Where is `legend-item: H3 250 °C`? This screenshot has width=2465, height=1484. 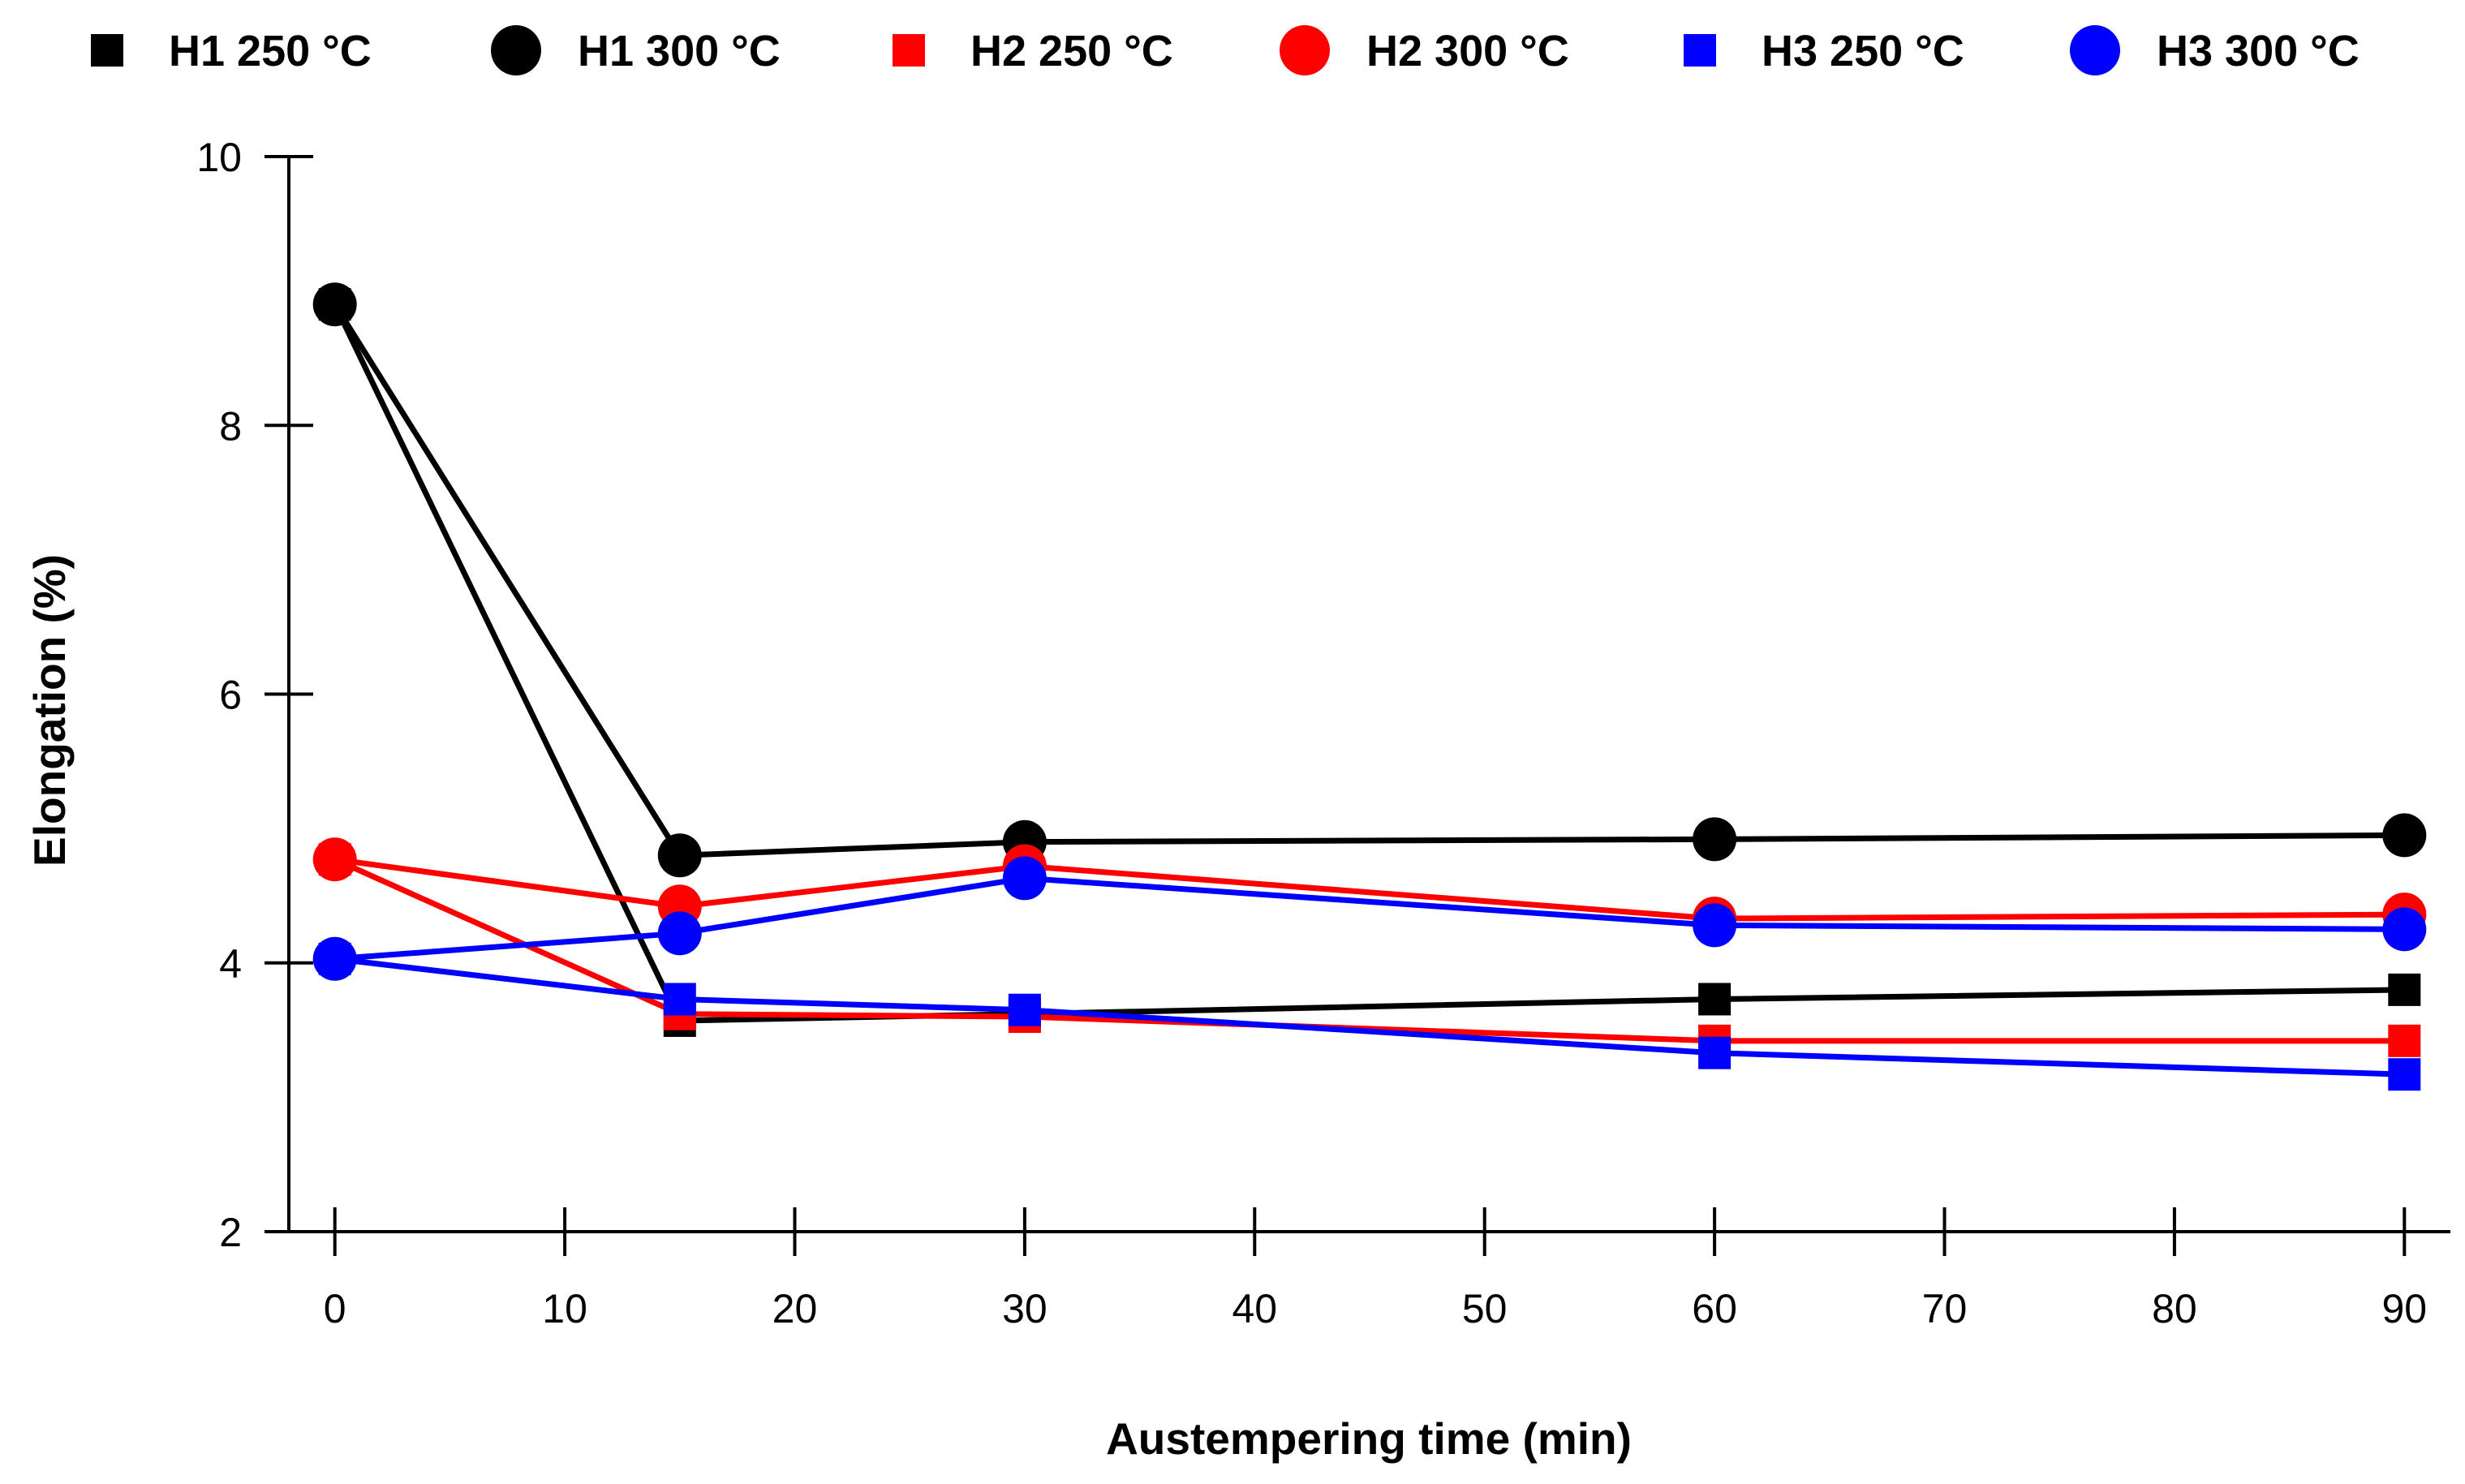
legend-item: H3 250 °C is located at coordinates (1824, 51).